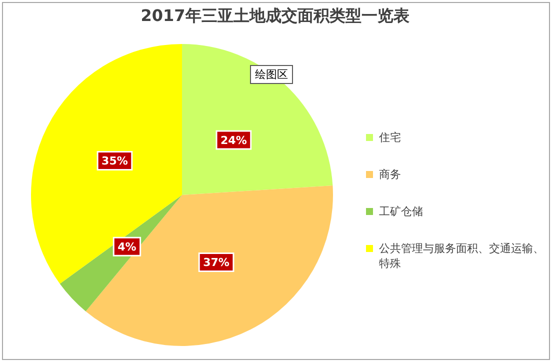  I want to click on data-label: 35%, so click(115, 161).